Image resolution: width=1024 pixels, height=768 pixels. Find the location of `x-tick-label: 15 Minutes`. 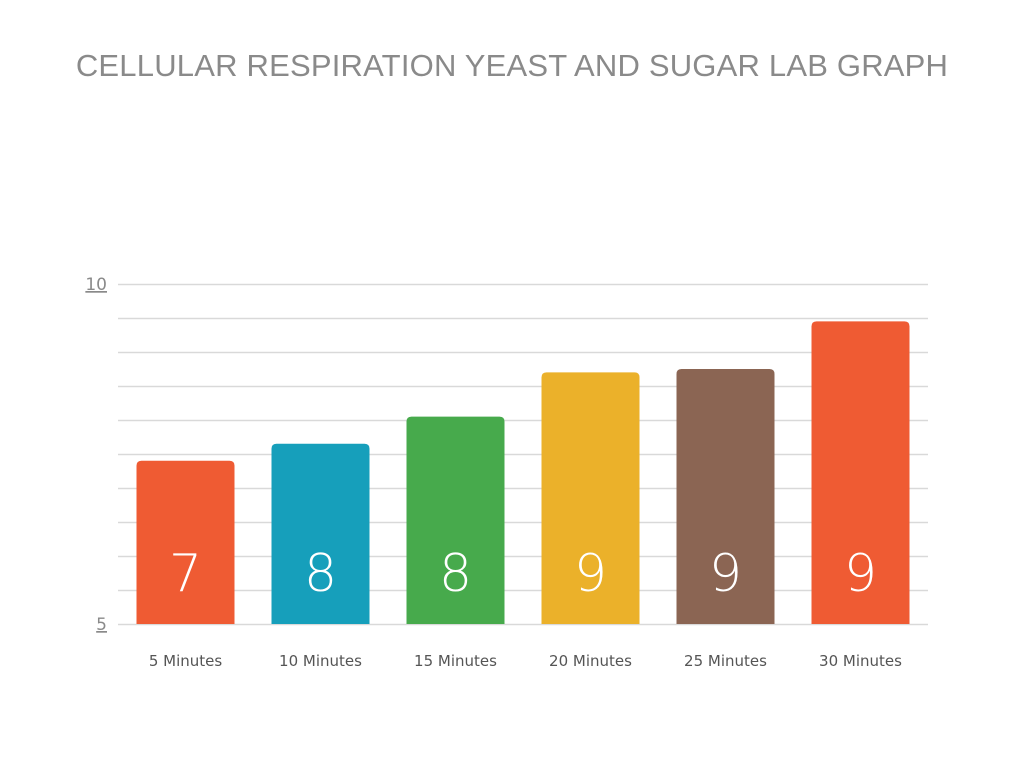

x-tick-label: 15 Minutes is located at coordinates (455, 661).